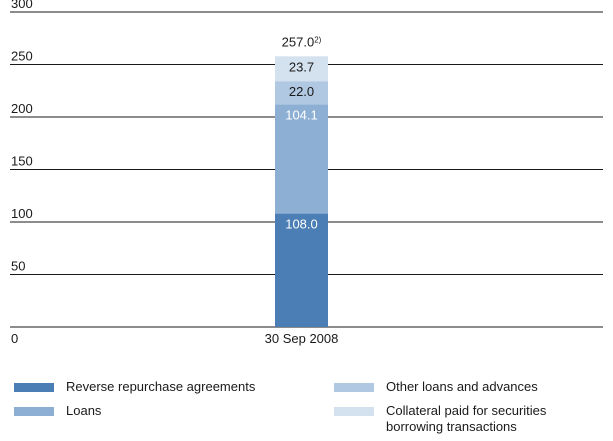 This screenshot has height=441, width=613. Describe the element at coordinates (302, 338) in the screenshot. I see `x-tick-label: 30 Sep 2008` at that location.